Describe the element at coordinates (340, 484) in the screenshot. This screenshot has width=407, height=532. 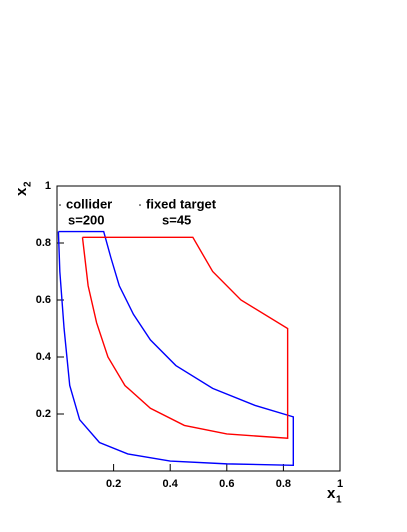
I see `x-tick-label: 1` at that location.